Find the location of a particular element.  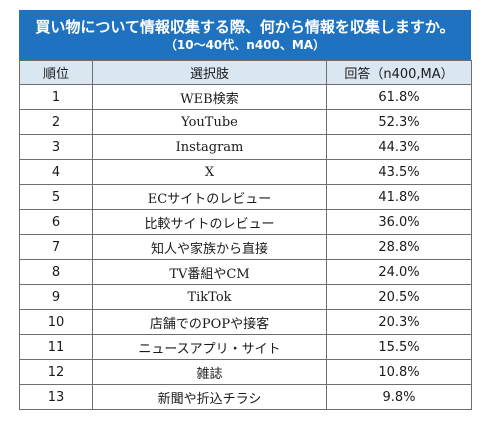

rank-cell: 1 is located at coordinates (56, 97).